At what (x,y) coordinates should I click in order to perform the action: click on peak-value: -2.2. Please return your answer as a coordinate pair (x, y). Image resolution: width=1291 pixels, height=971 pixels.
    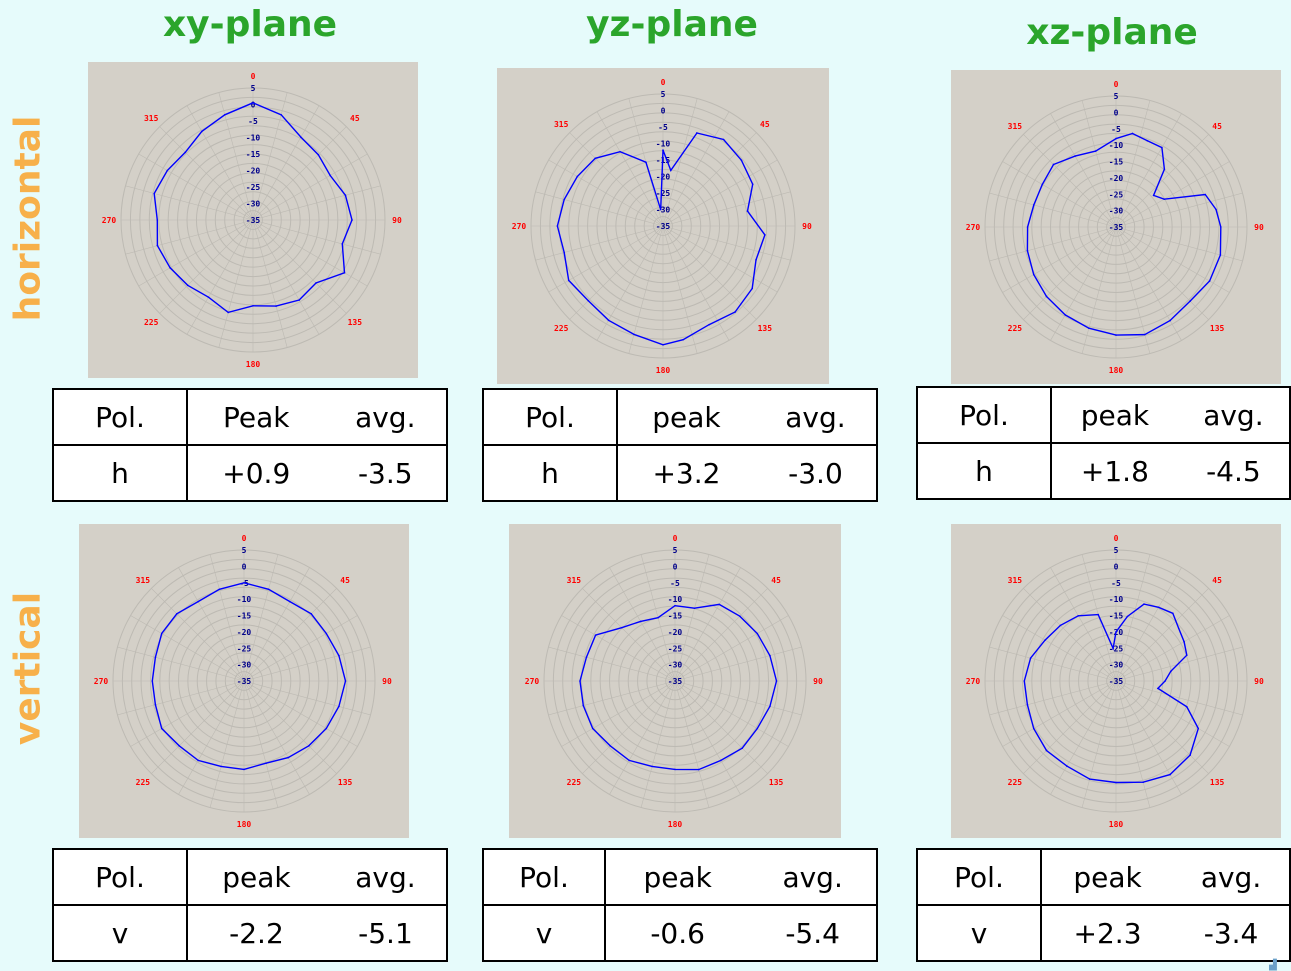
    Looking at the image, I should click on (255, 933).